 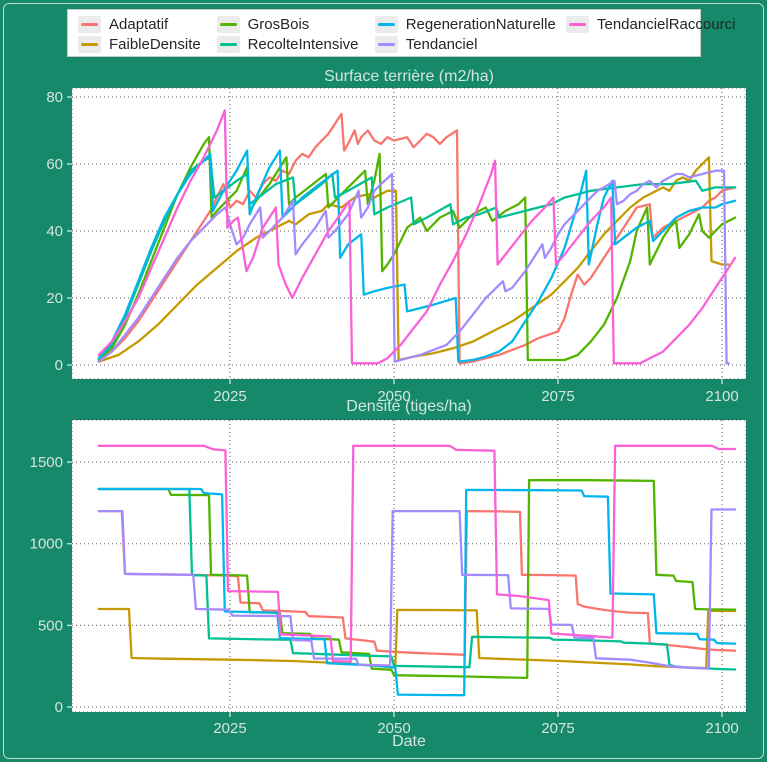 I want to click on legend-label: FaibleDensite, so click(x=155, y=44).